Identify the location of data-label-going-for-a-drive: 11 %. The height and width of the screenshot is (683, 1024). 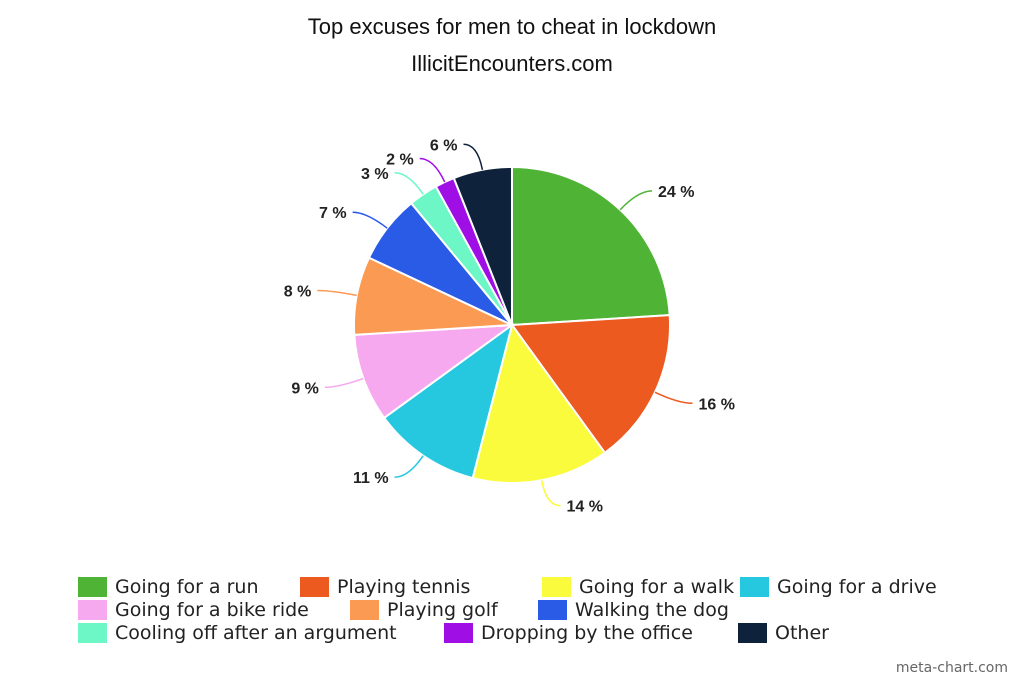
(371, 478).